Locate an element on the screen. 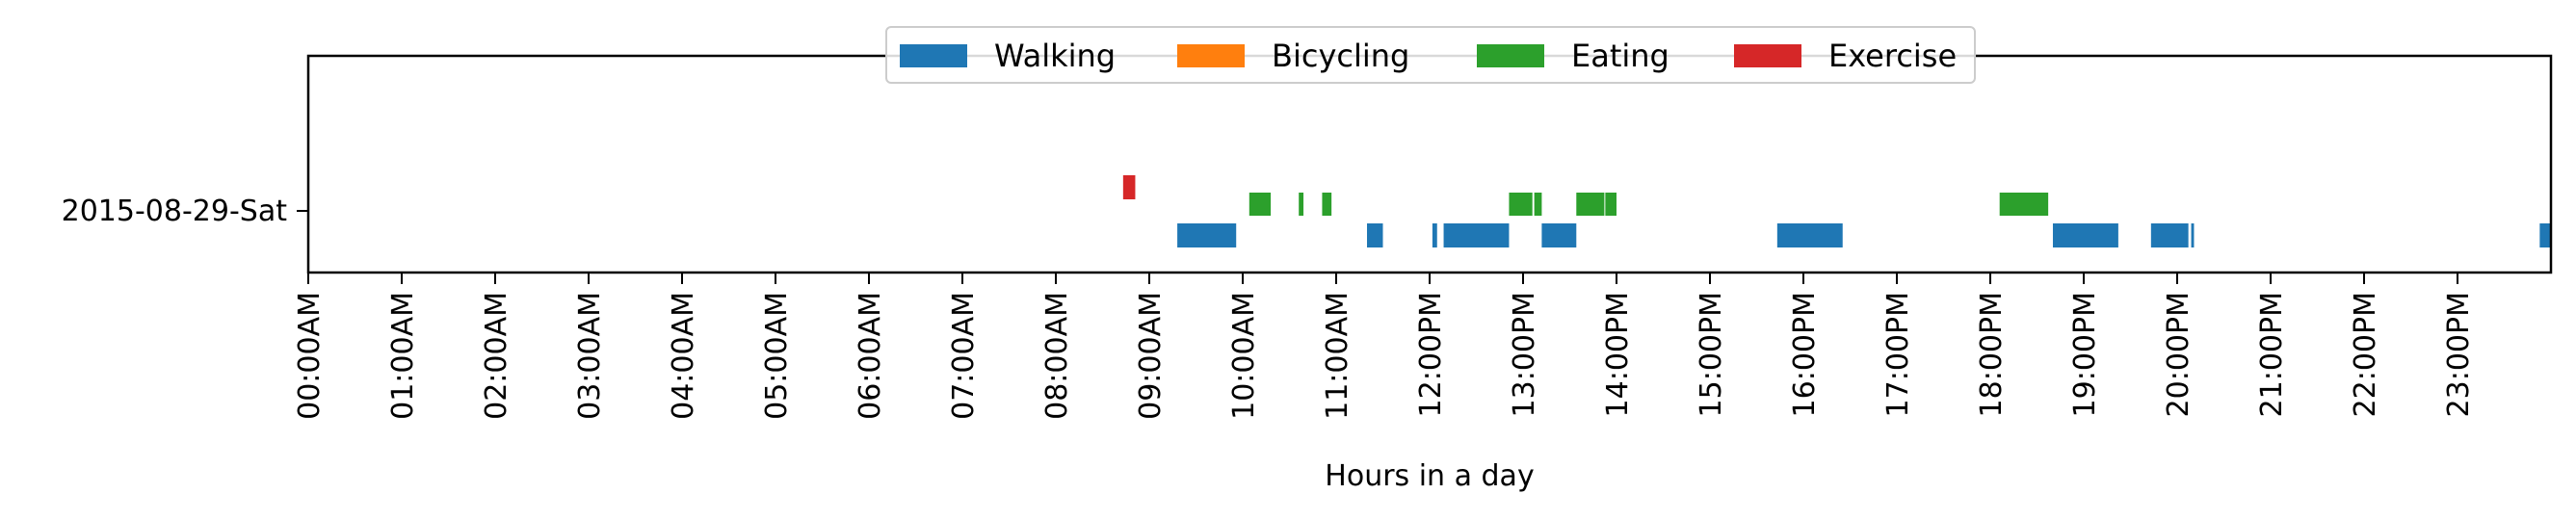 The width and height of the screenshot is (2576, 520). x-tick-label: 17:00PM is located at coordinates (1898, 354).